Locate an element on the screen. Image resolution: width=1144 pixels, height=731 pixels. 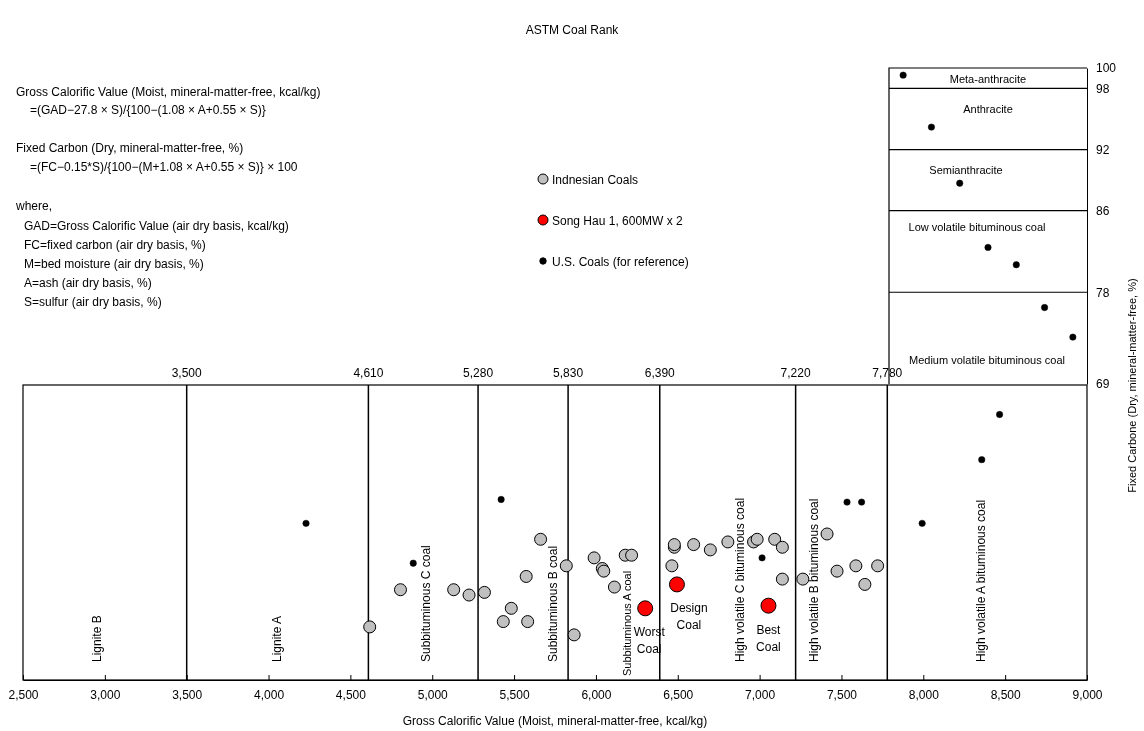
text: ASTM Coal Rank is located at coordinates (572, 30).